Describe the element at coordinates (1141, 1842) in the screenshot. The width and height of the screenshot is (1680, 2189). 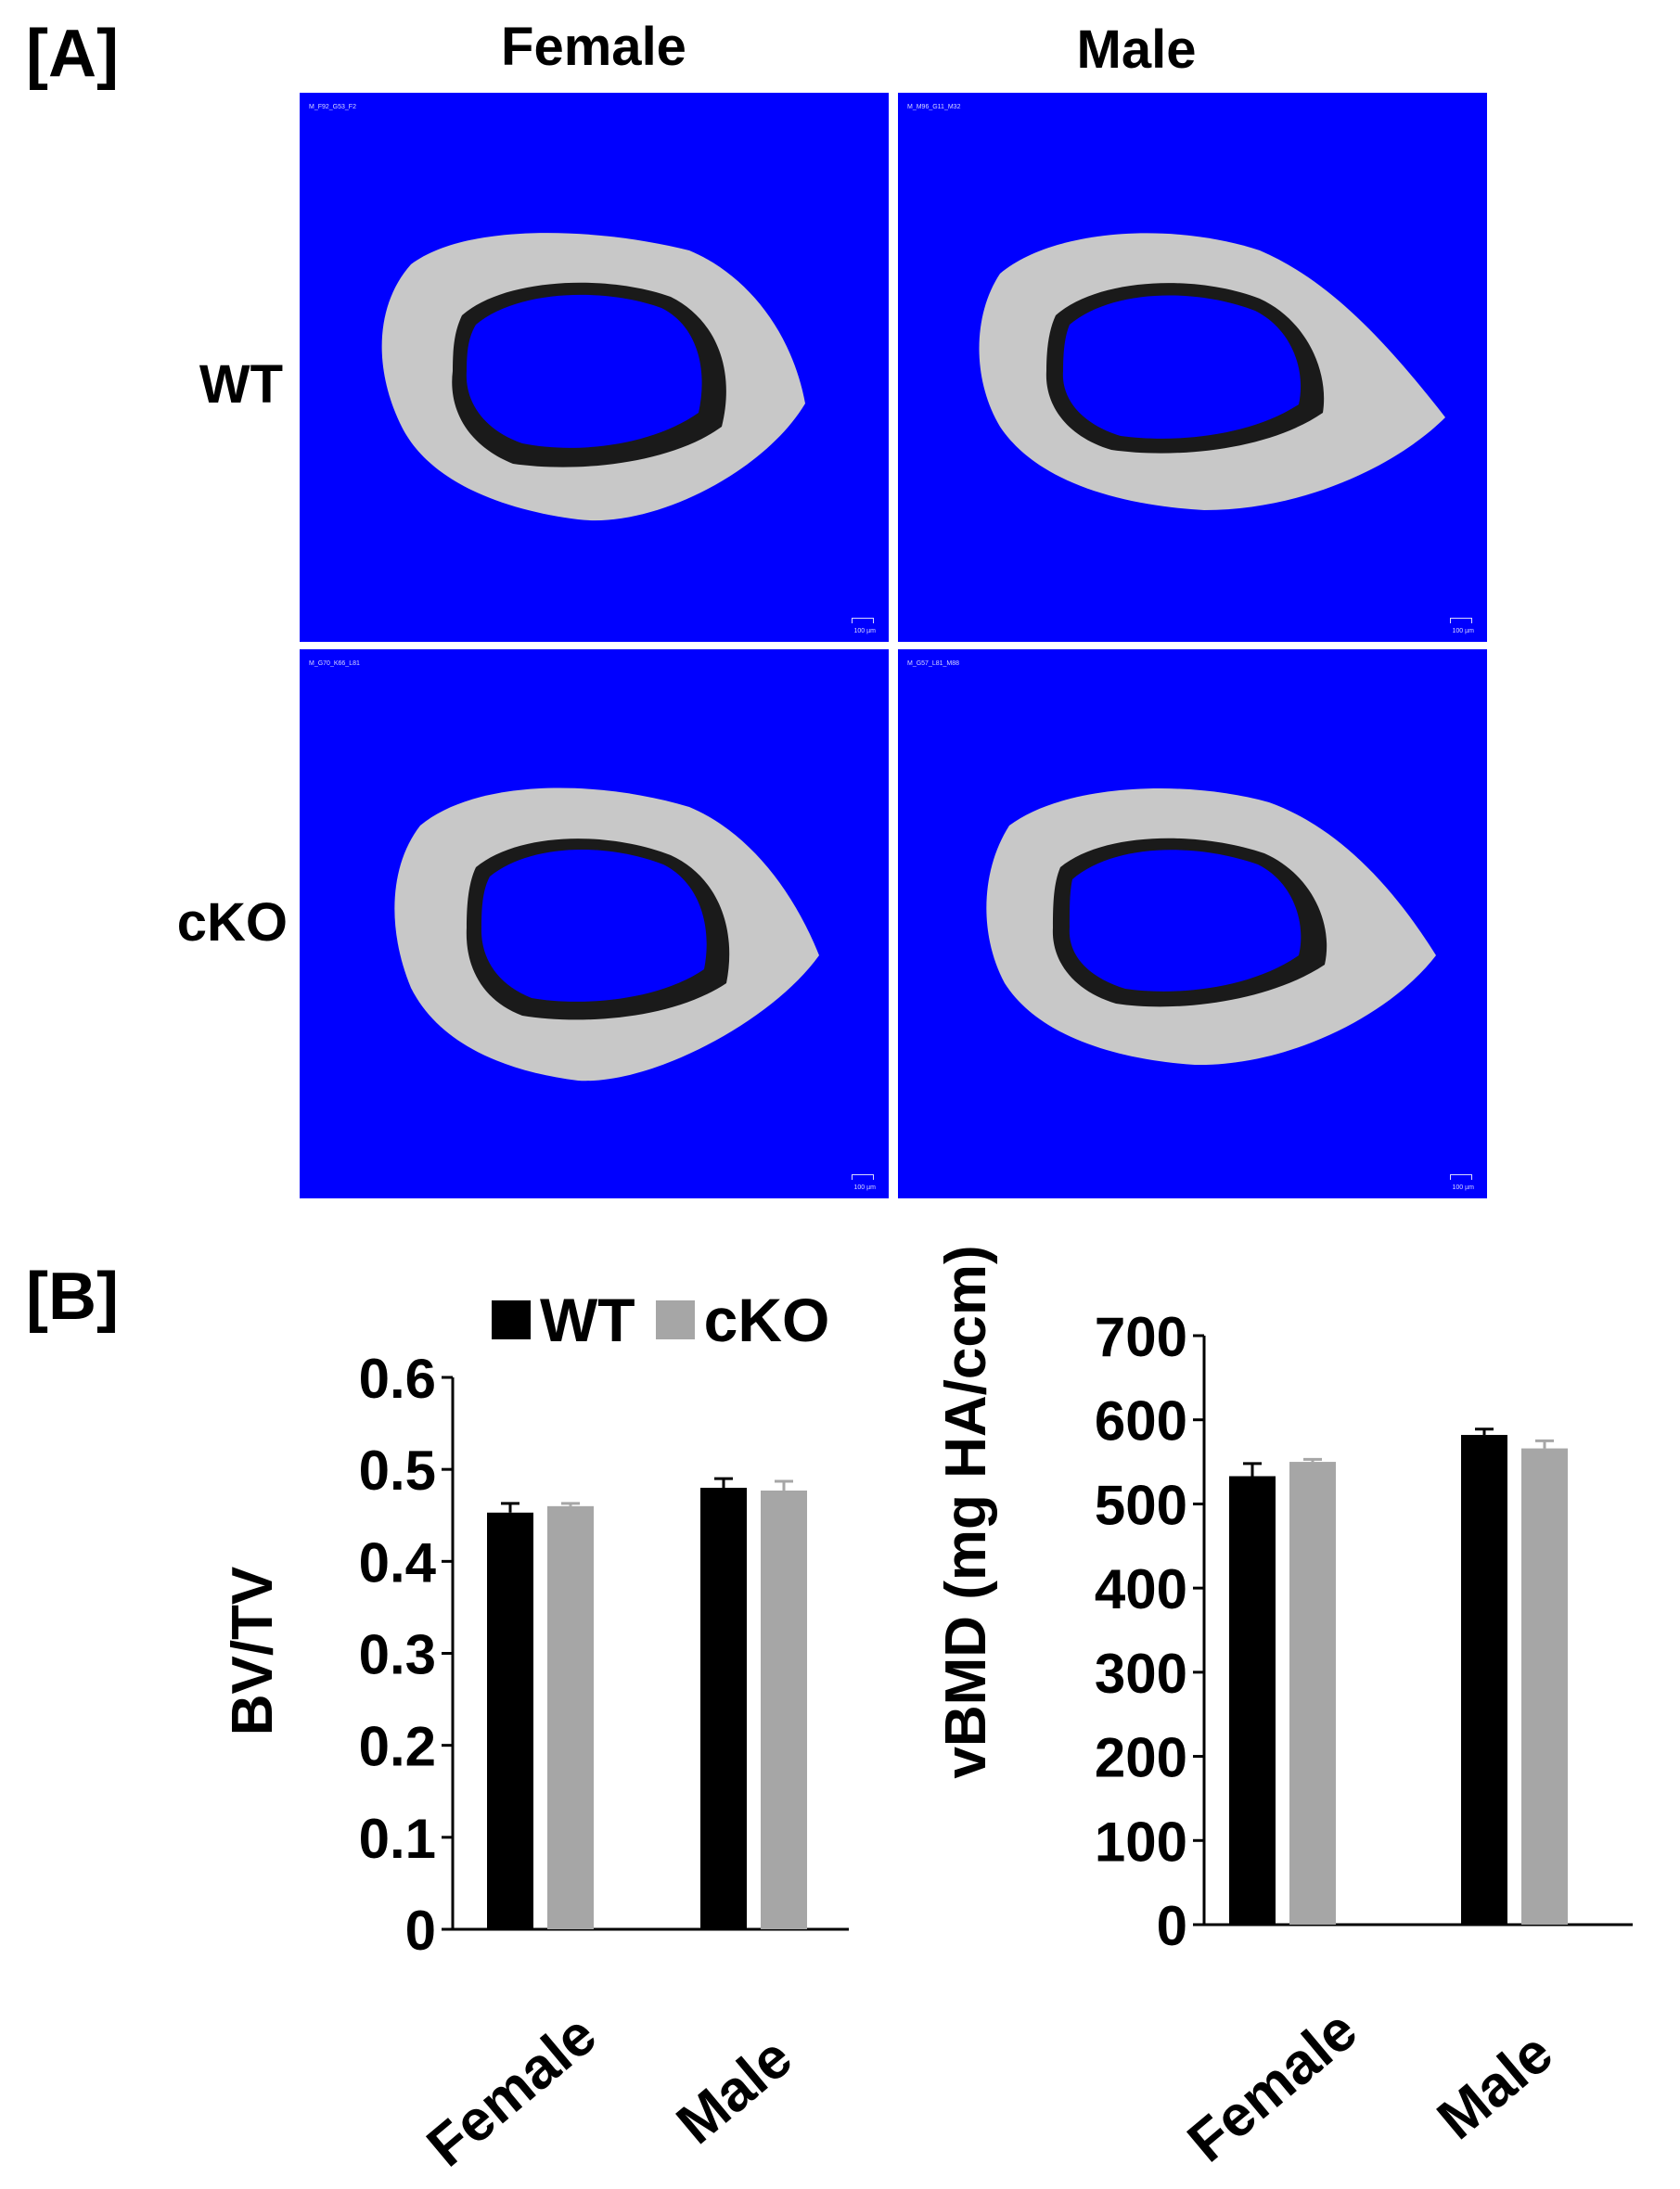
I see `vbmd-y-tick-label: 100` at that location.